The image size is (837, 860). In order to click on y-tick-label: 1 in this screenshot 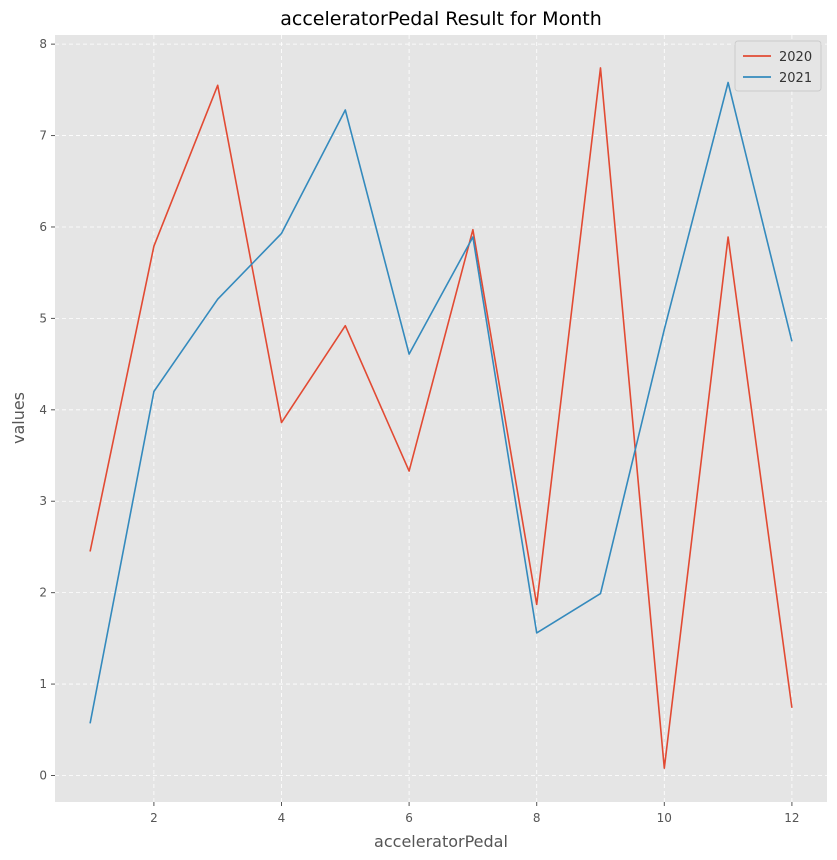, I will do `click(43, 684)`.